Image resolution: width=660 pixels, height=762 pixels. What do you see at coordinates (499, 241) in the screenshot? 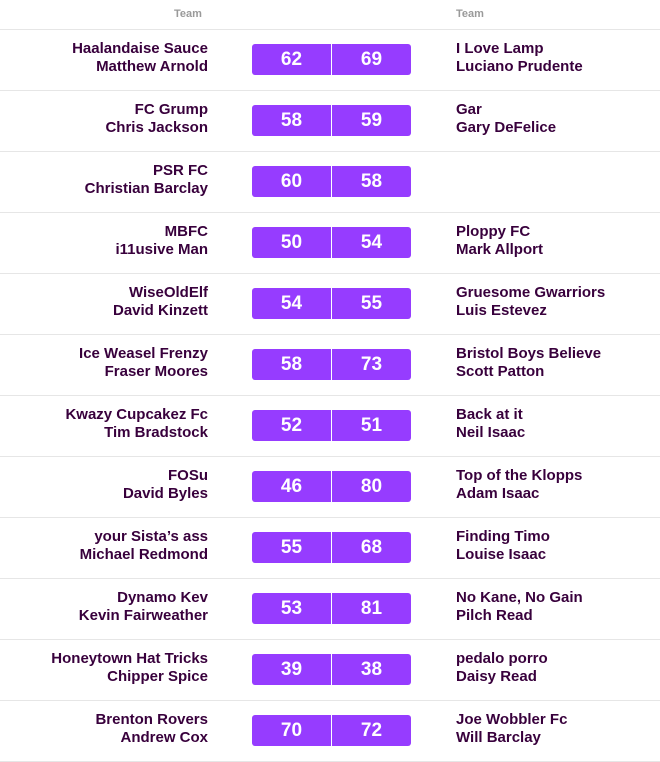
I see `away-team-info: Ploppy FC Mark Allport` at bounding box center [499, 241].